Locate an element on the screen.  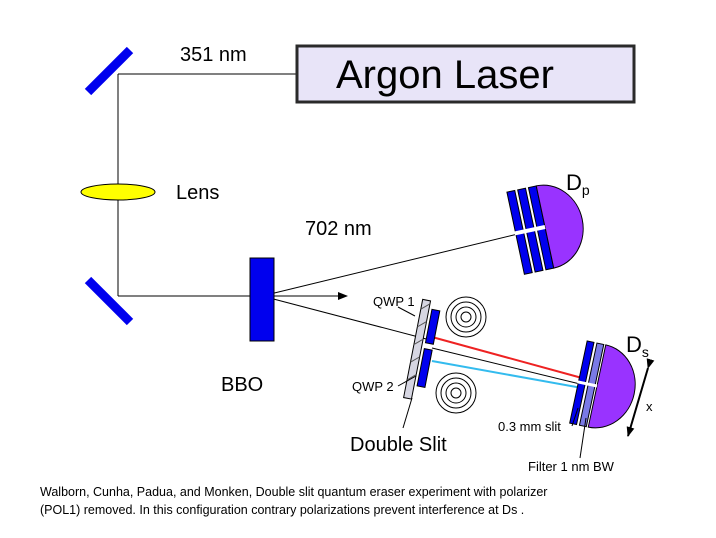
pump-wavelength-label: 351 nm is located at coordinates (213, 55).